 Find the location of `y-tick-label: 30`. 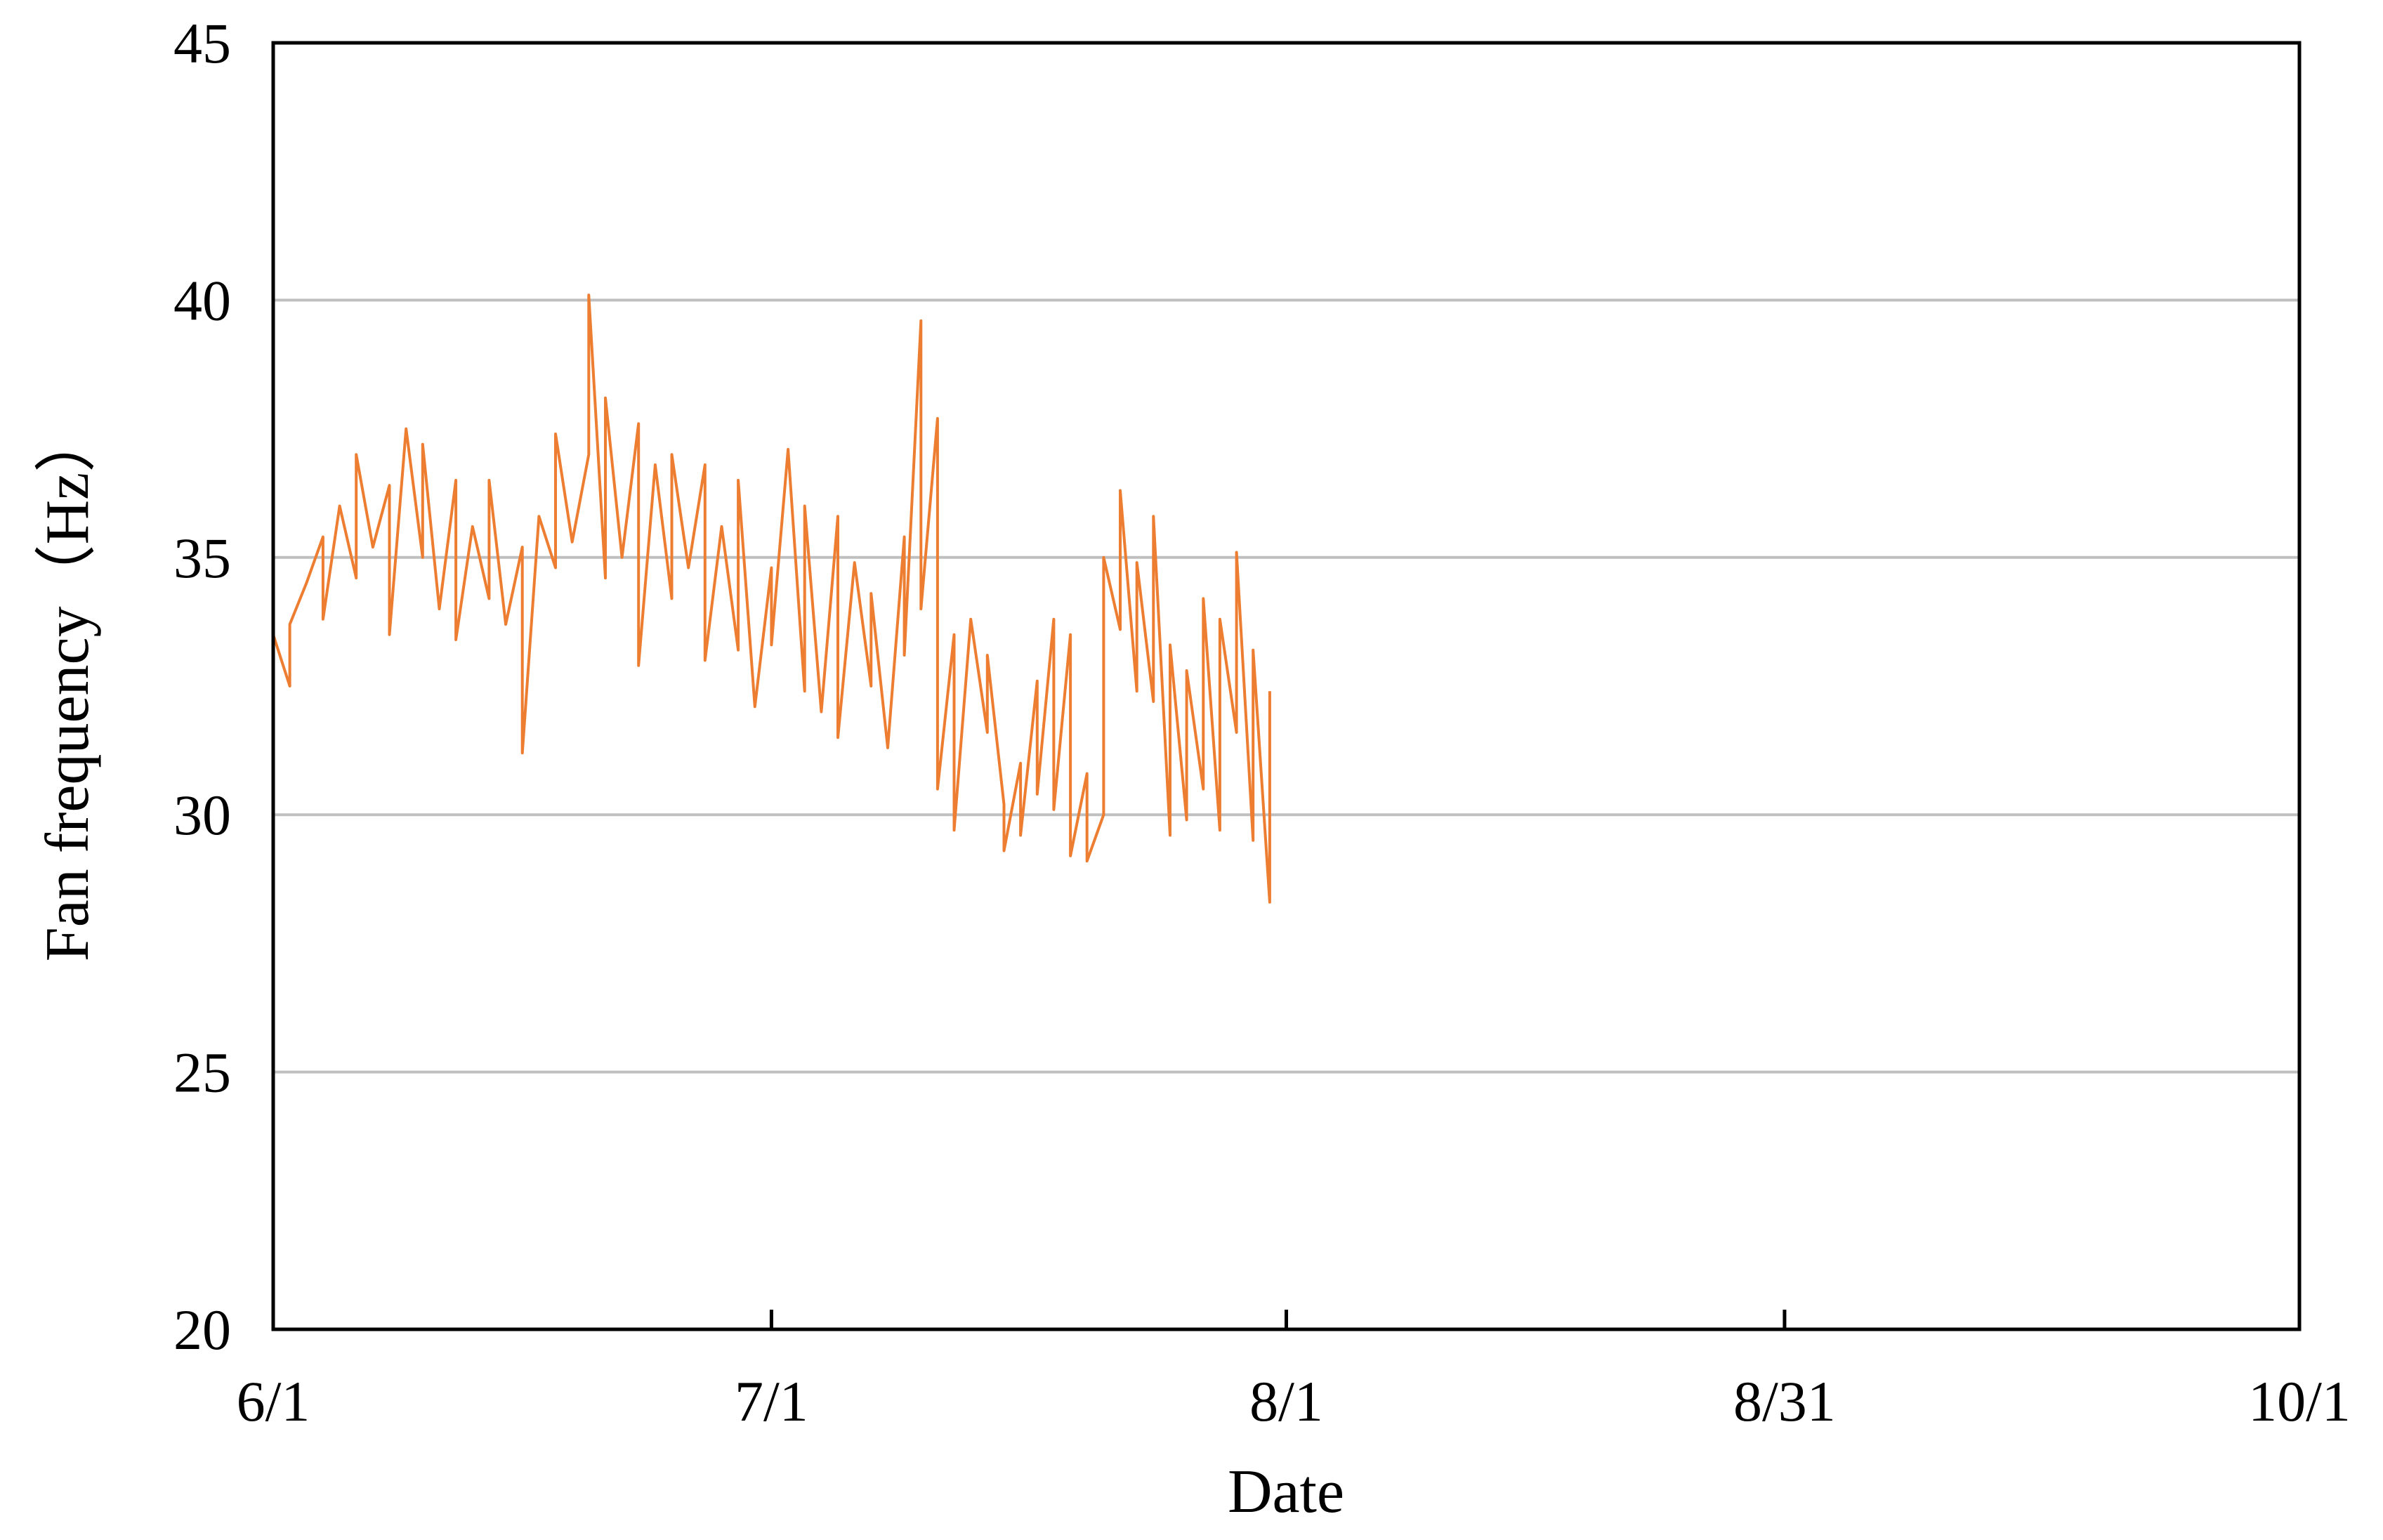

y-tick-label: 30 is located at coordinates (202, 815).